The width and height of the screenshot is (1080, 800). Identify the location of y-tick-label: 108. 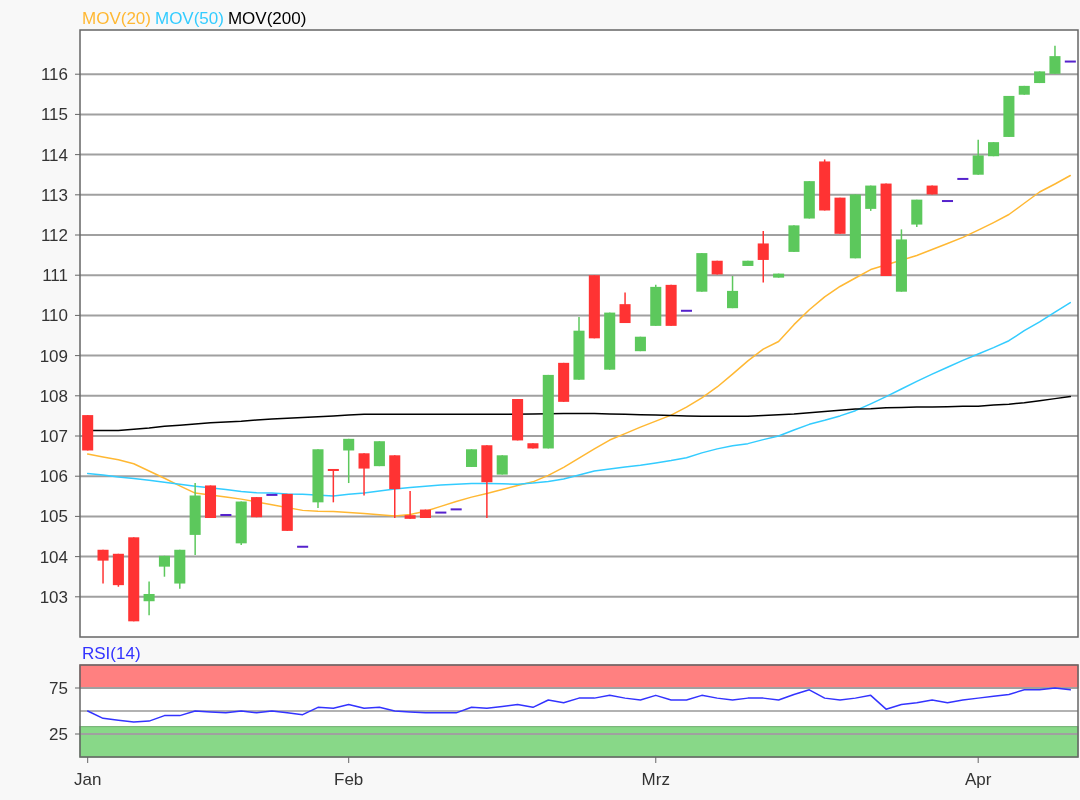
(53, 396).